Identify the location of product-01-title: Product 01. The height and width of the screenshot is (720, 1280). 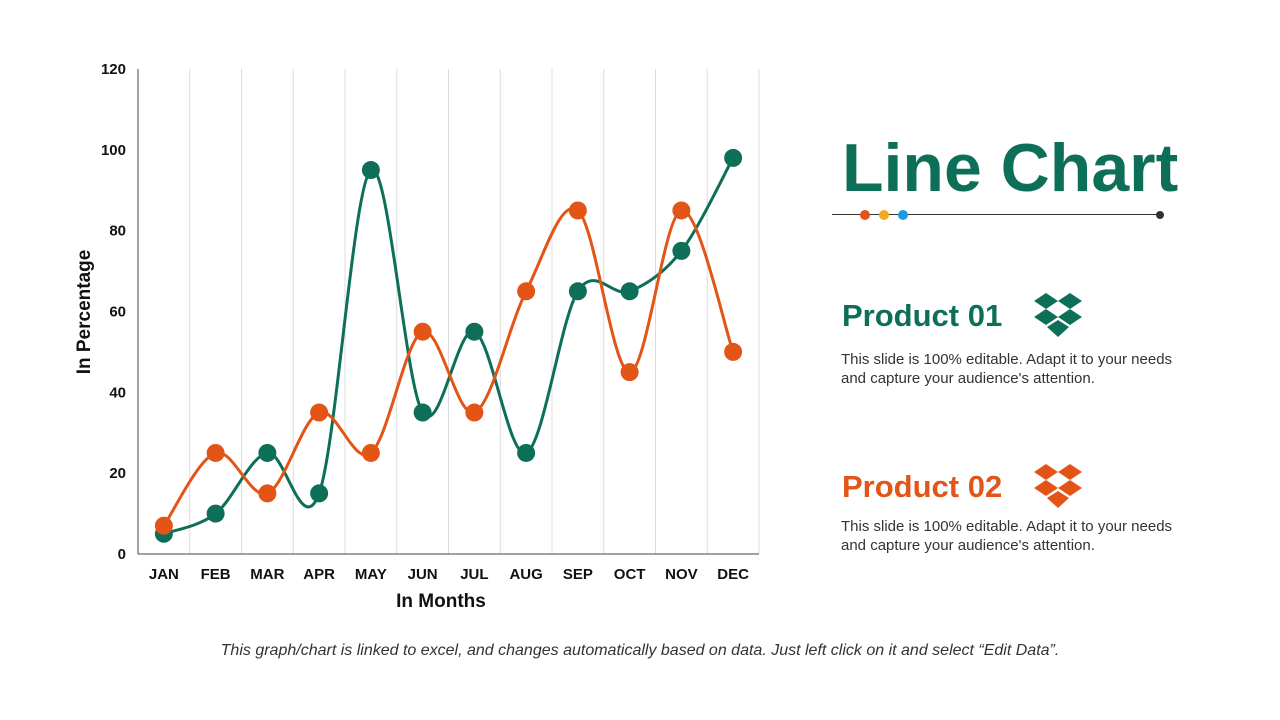
(922, 315).